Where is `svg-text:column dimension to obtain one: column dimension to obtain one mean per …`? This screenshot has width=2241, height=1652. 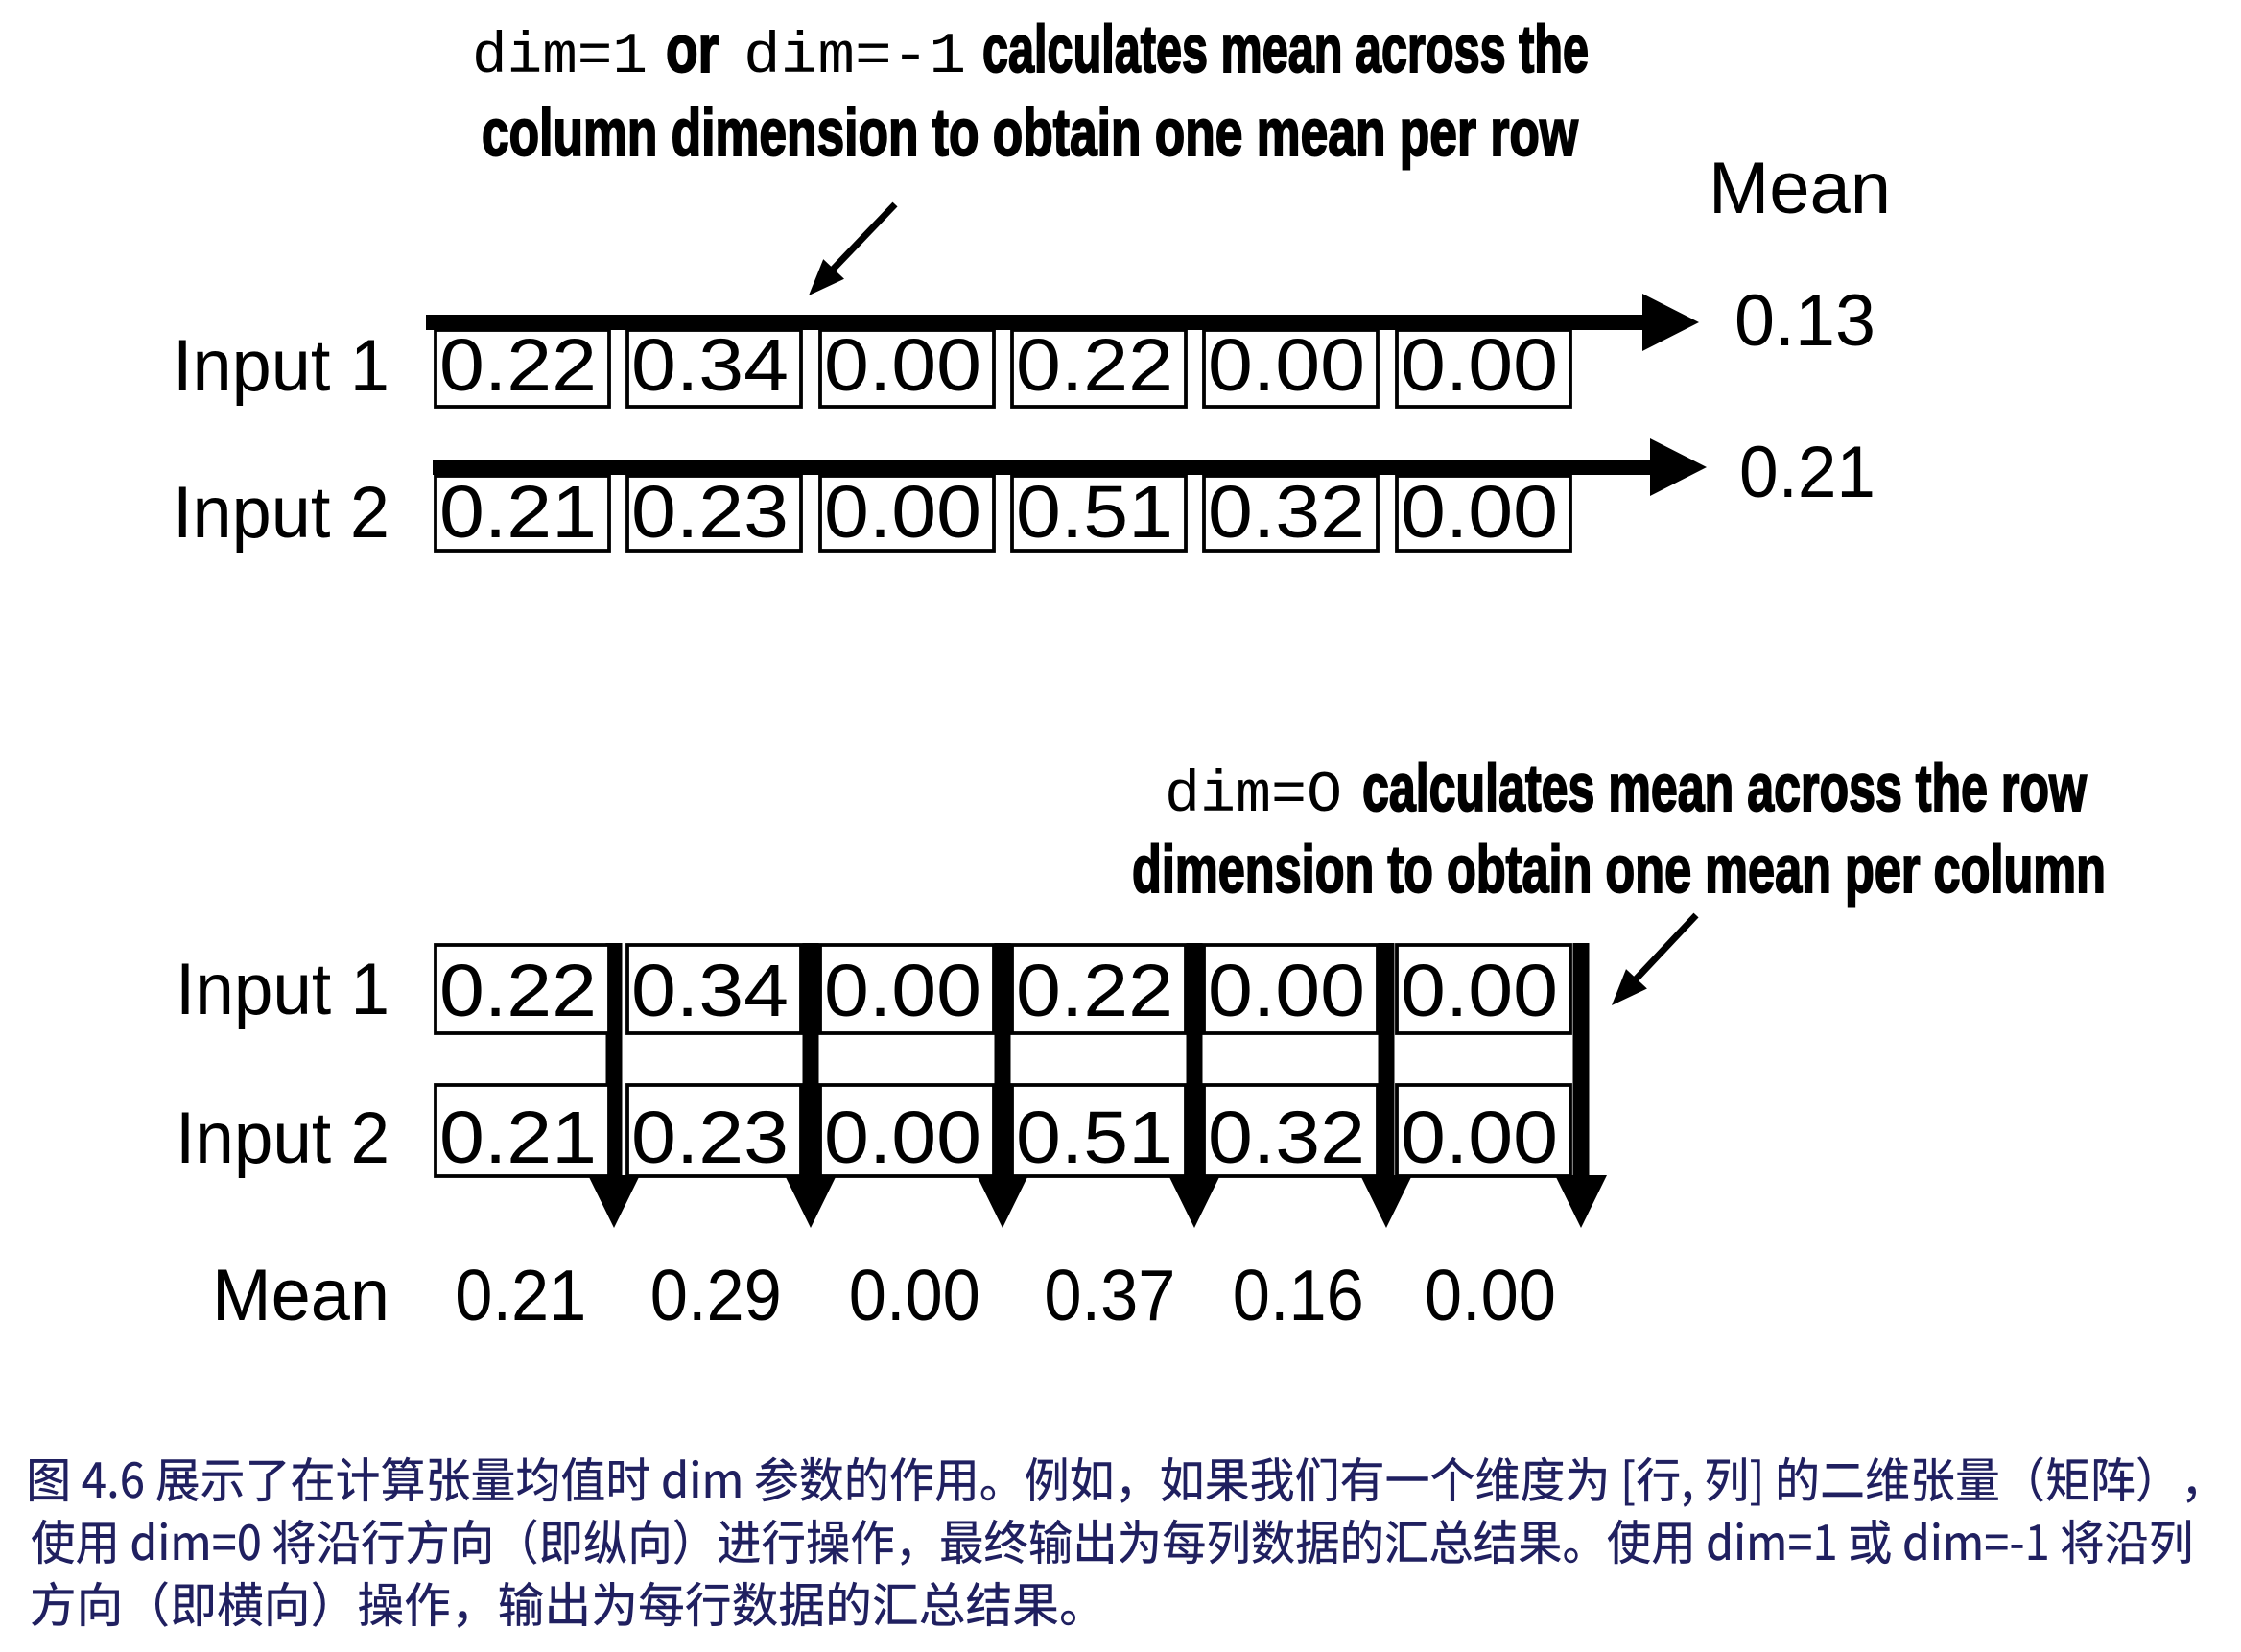 svg-text:column dimension to obtain one: column dimension to obtain one mean per … is located at coordinates (1030, 133).